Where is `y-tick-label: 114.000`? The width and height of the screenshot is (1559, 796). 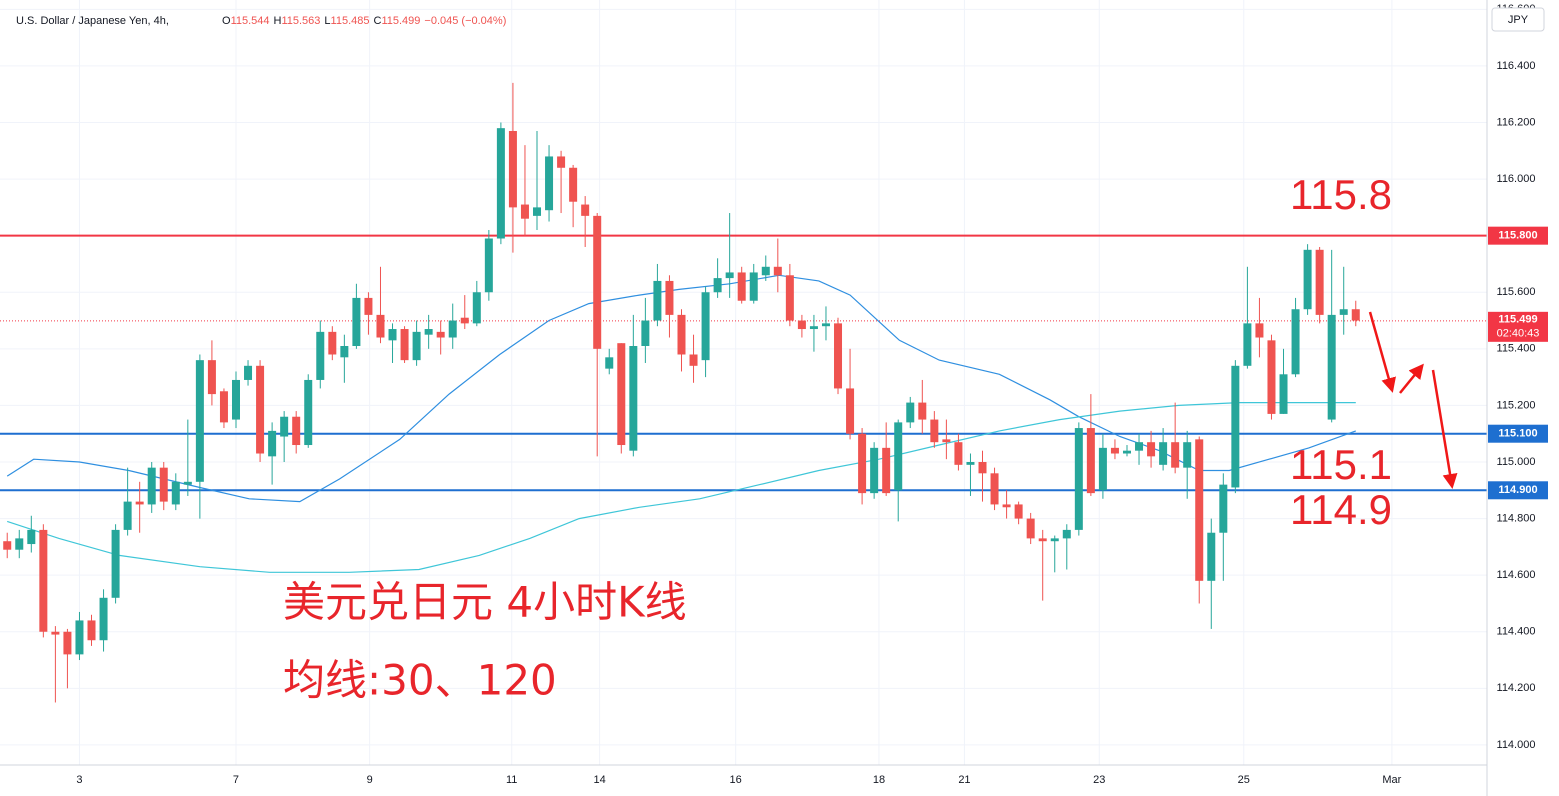
y-tick-label: 114.000 is located at coordinates (1516, 745).